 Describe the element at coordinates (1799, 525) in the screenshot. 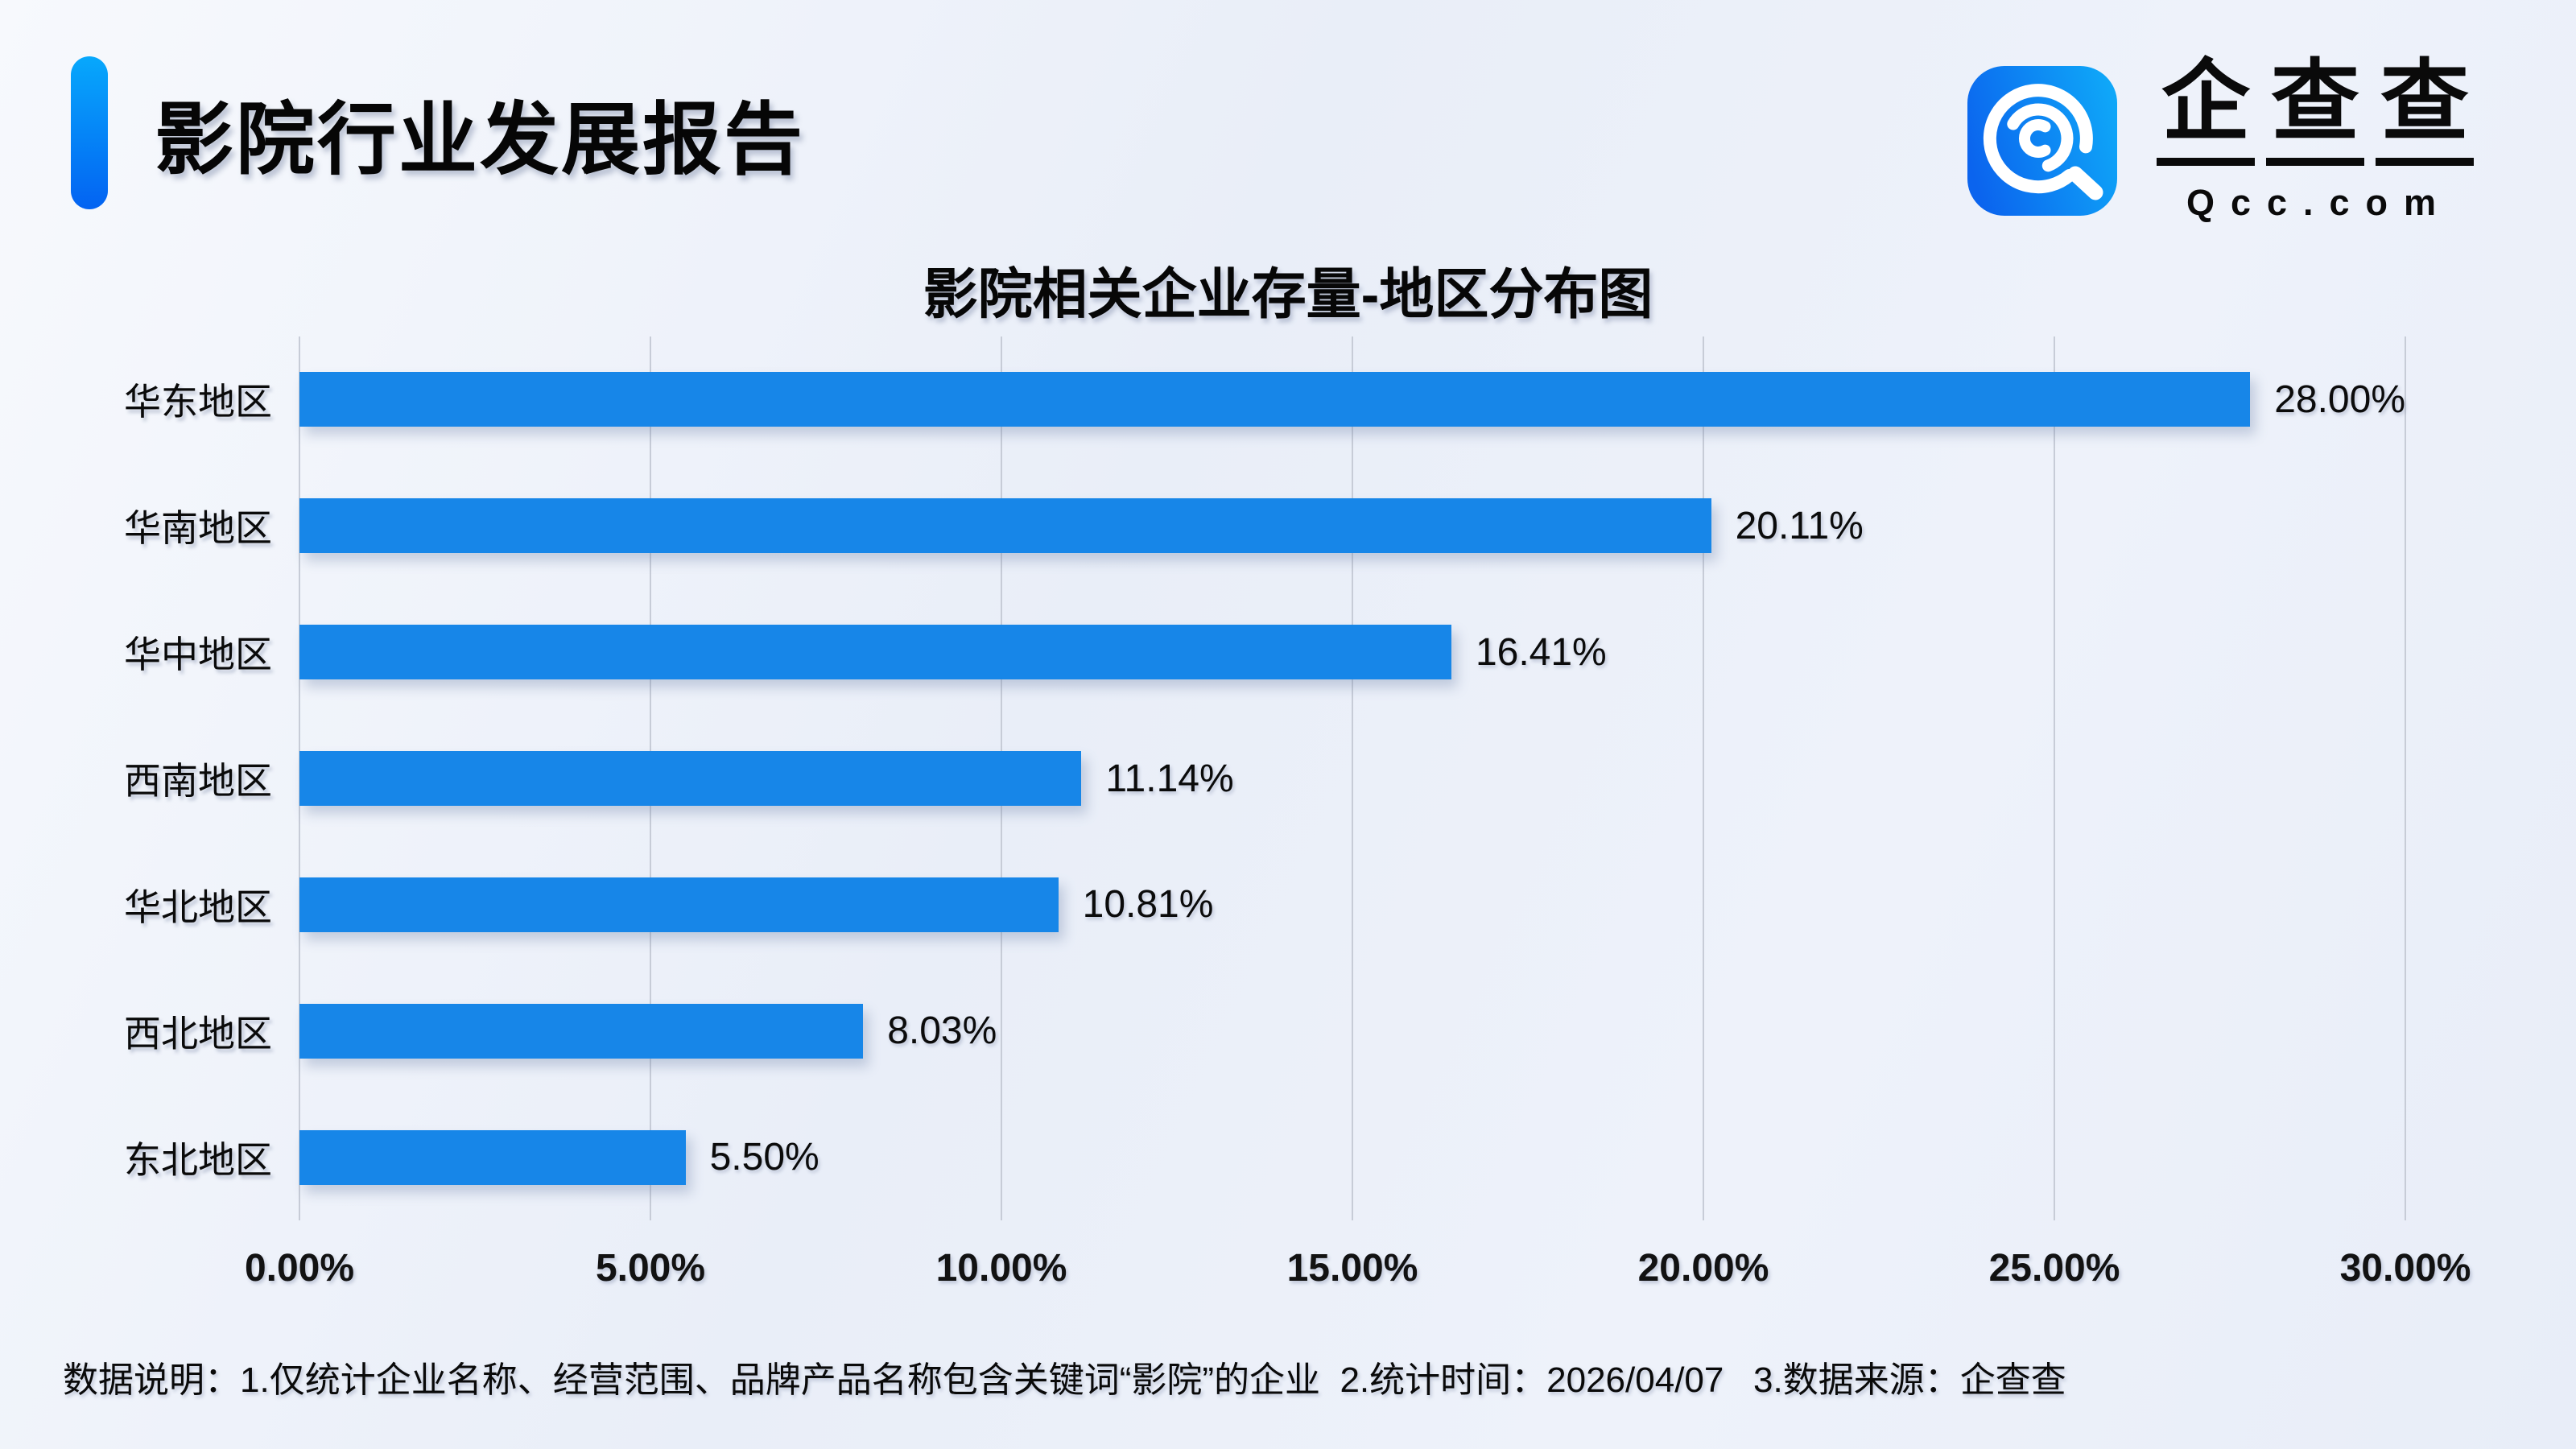

I see `value-label: 20.11%` at that location.